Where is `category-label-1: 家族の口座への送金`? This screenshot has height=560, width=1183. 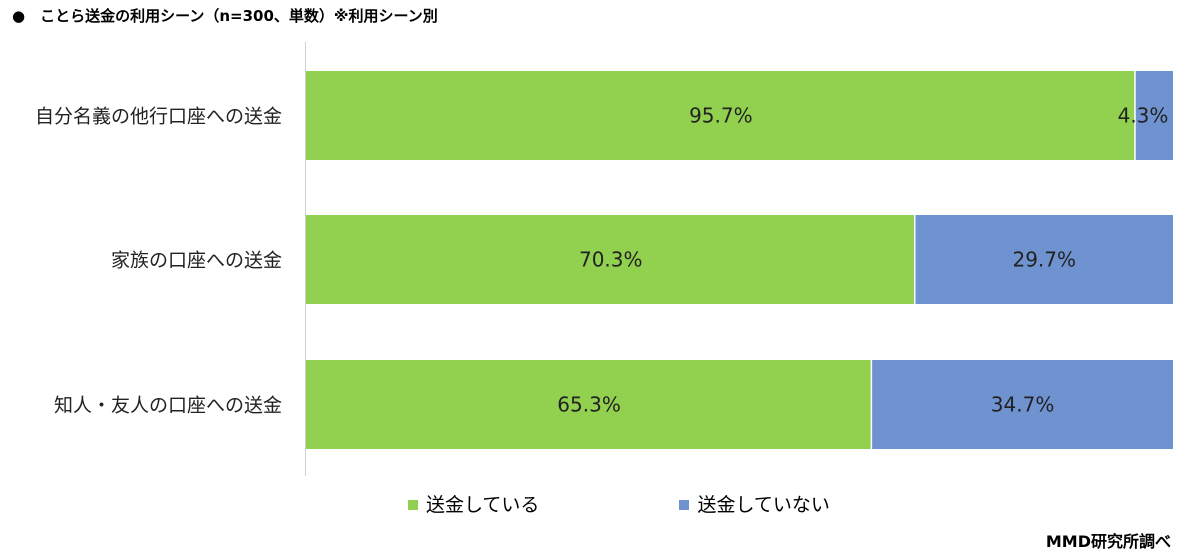
category-label-1: 家族の口座への送金 is located at coordinates (196, 261).